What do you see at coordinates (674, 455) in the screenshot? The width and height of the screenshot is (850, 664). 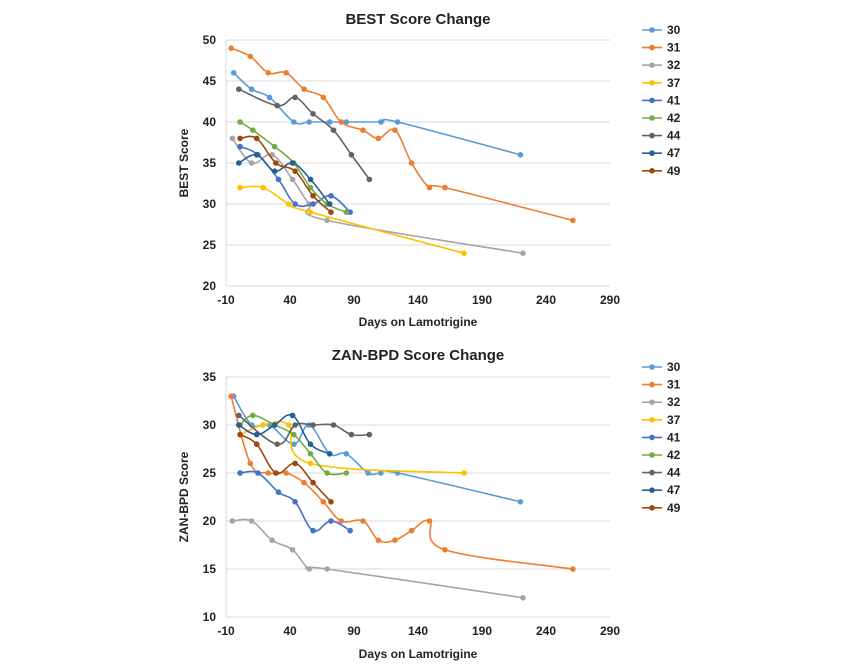 I see `legend-label: 42` at bounding box center [674, 455].